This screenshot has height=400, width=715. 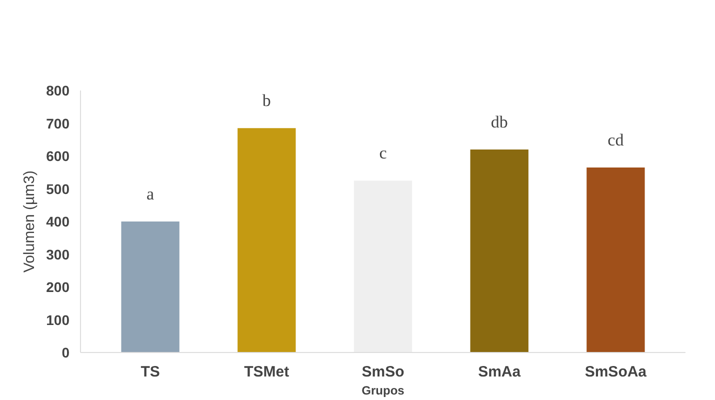 I want to click on y-axis-title: Volumen (µm3), so click(x=29, y=221).